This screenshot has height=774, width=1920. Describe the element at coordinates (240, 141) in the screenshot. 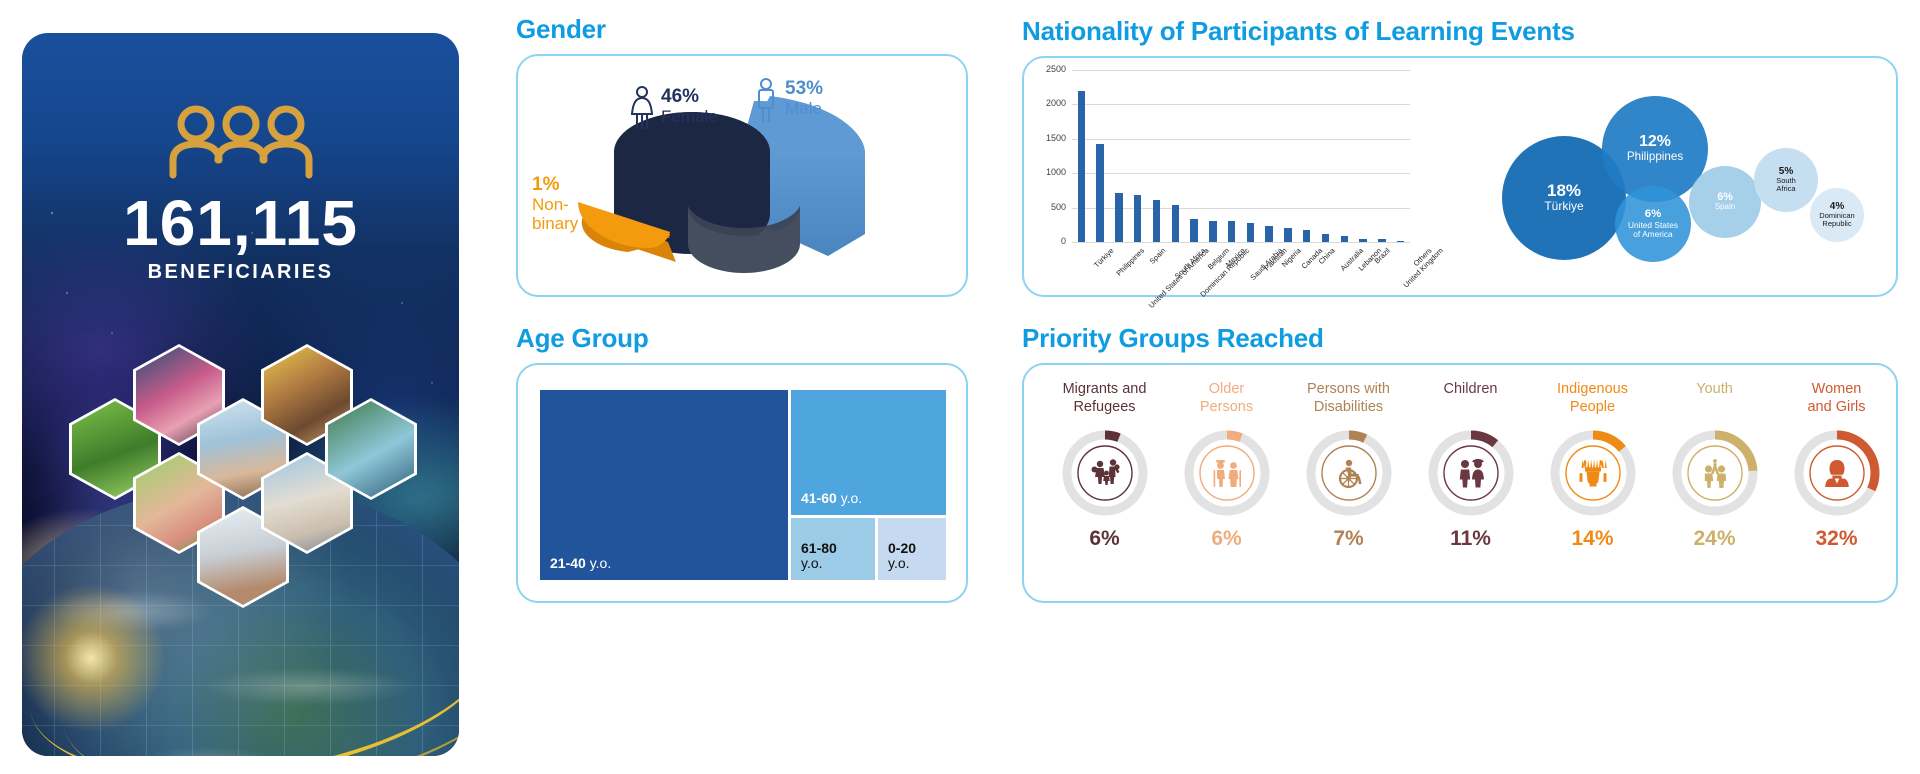

I see `three-people-icon` at that location.